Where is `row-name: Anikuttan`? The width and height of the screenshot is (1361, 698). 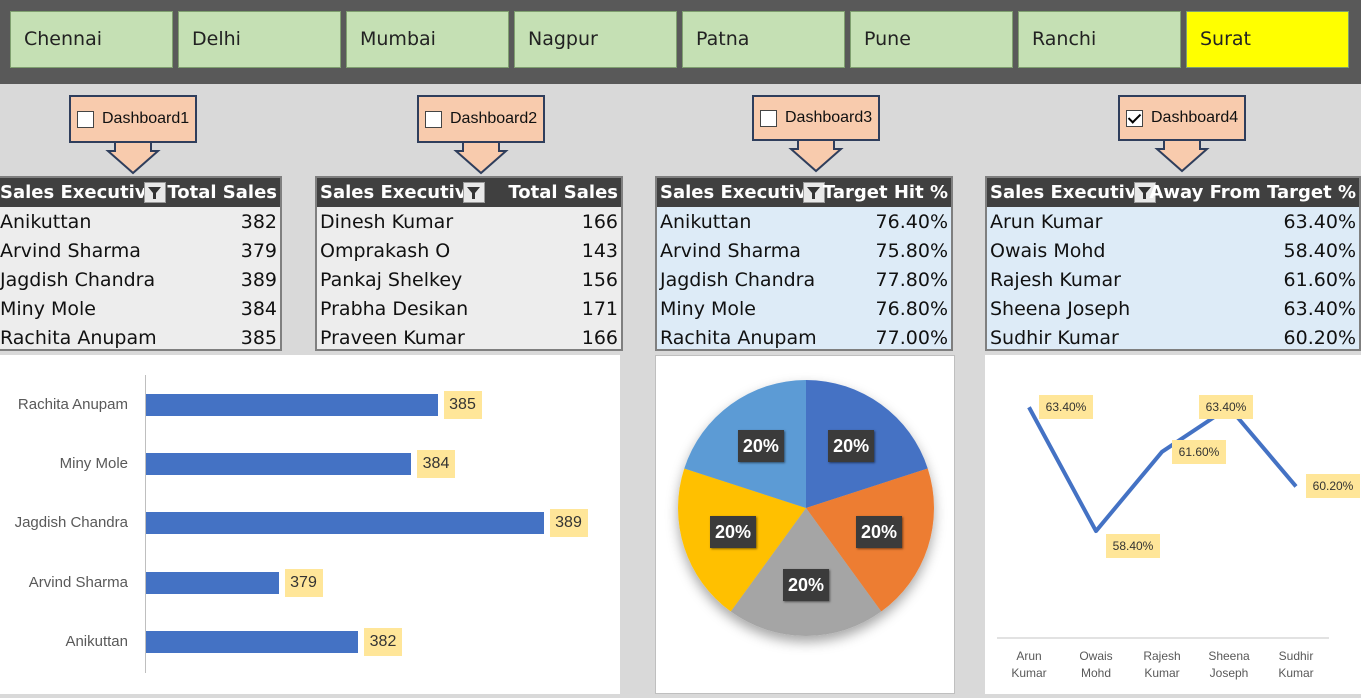 row-name: Anikuttan is located at coordinates (706, 222).